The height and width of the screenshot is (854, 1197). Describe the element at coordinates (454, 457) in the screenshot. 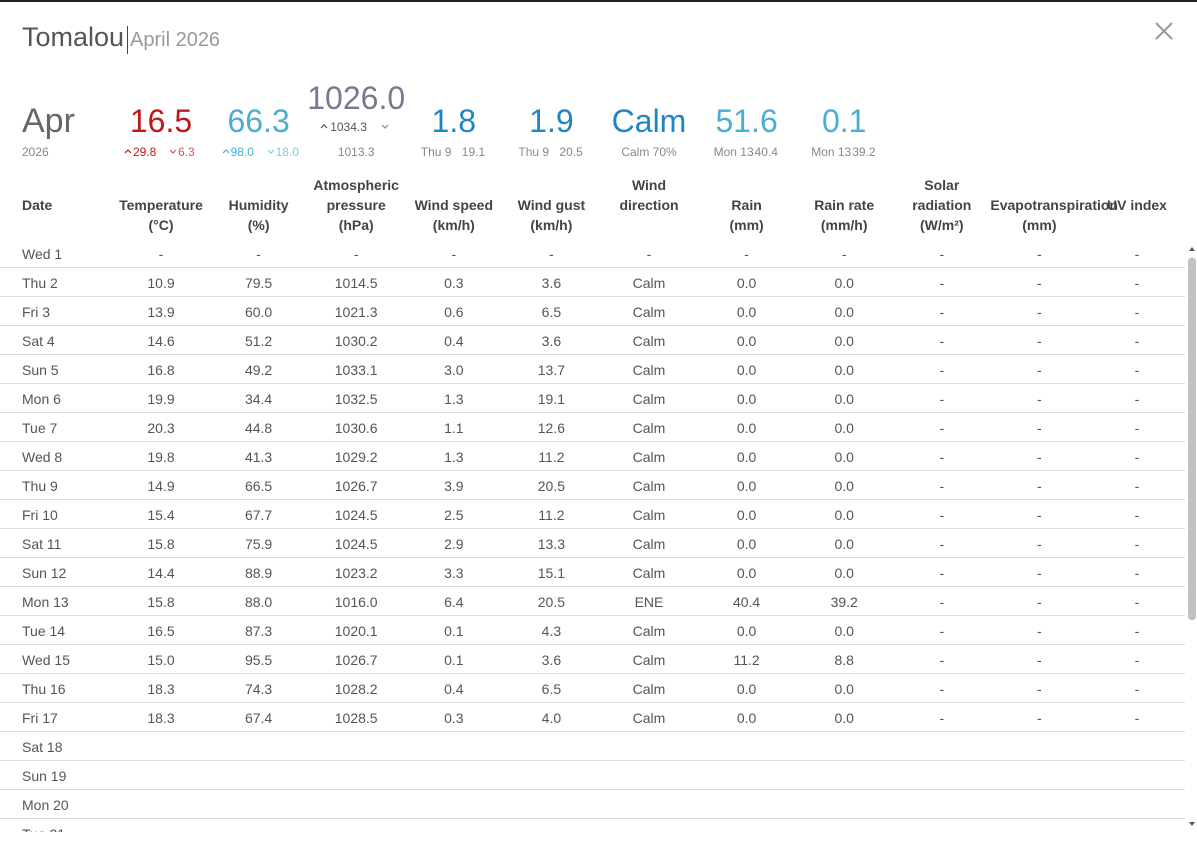

I see `value-cell: 1.3` at that location.